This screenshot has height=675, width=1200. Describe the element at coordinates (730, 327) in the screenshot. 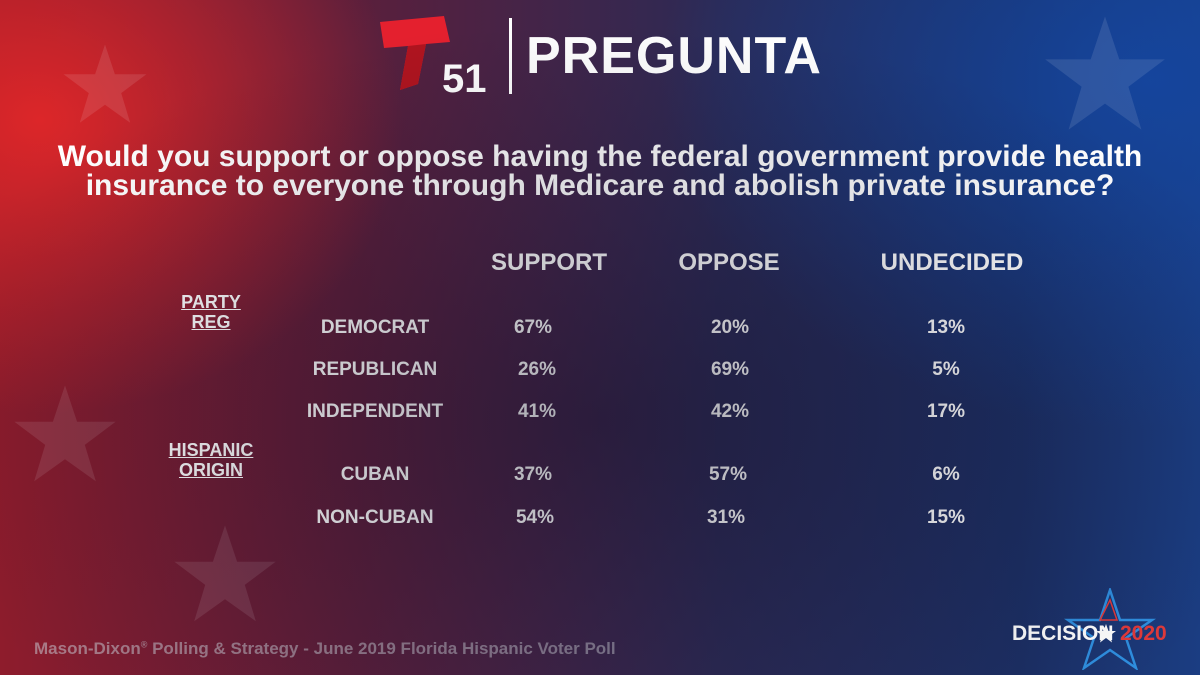

I see `cell-democrat-oppose: 20%` at that location.